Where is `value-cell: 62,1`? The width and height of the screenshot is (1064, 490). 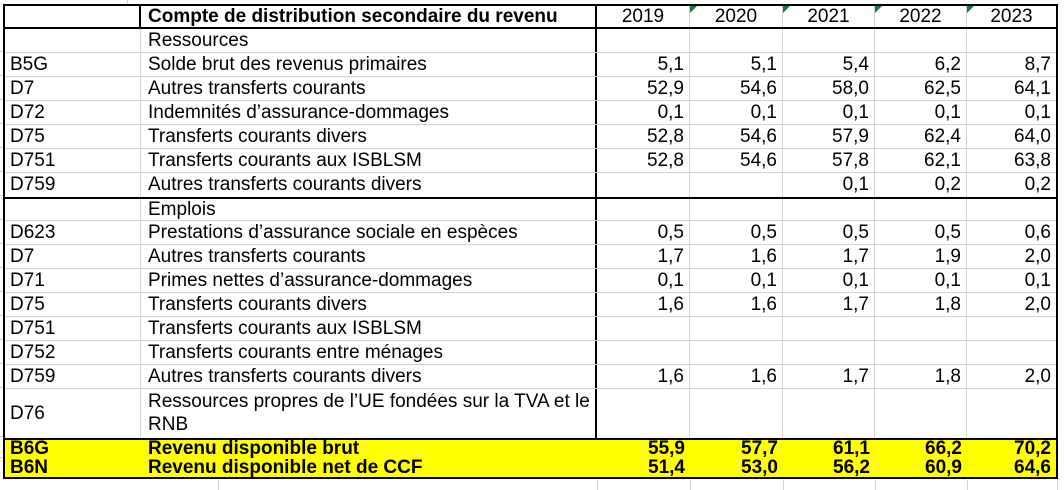
value-cell: 62,1 is located at coordinates (921, 160).